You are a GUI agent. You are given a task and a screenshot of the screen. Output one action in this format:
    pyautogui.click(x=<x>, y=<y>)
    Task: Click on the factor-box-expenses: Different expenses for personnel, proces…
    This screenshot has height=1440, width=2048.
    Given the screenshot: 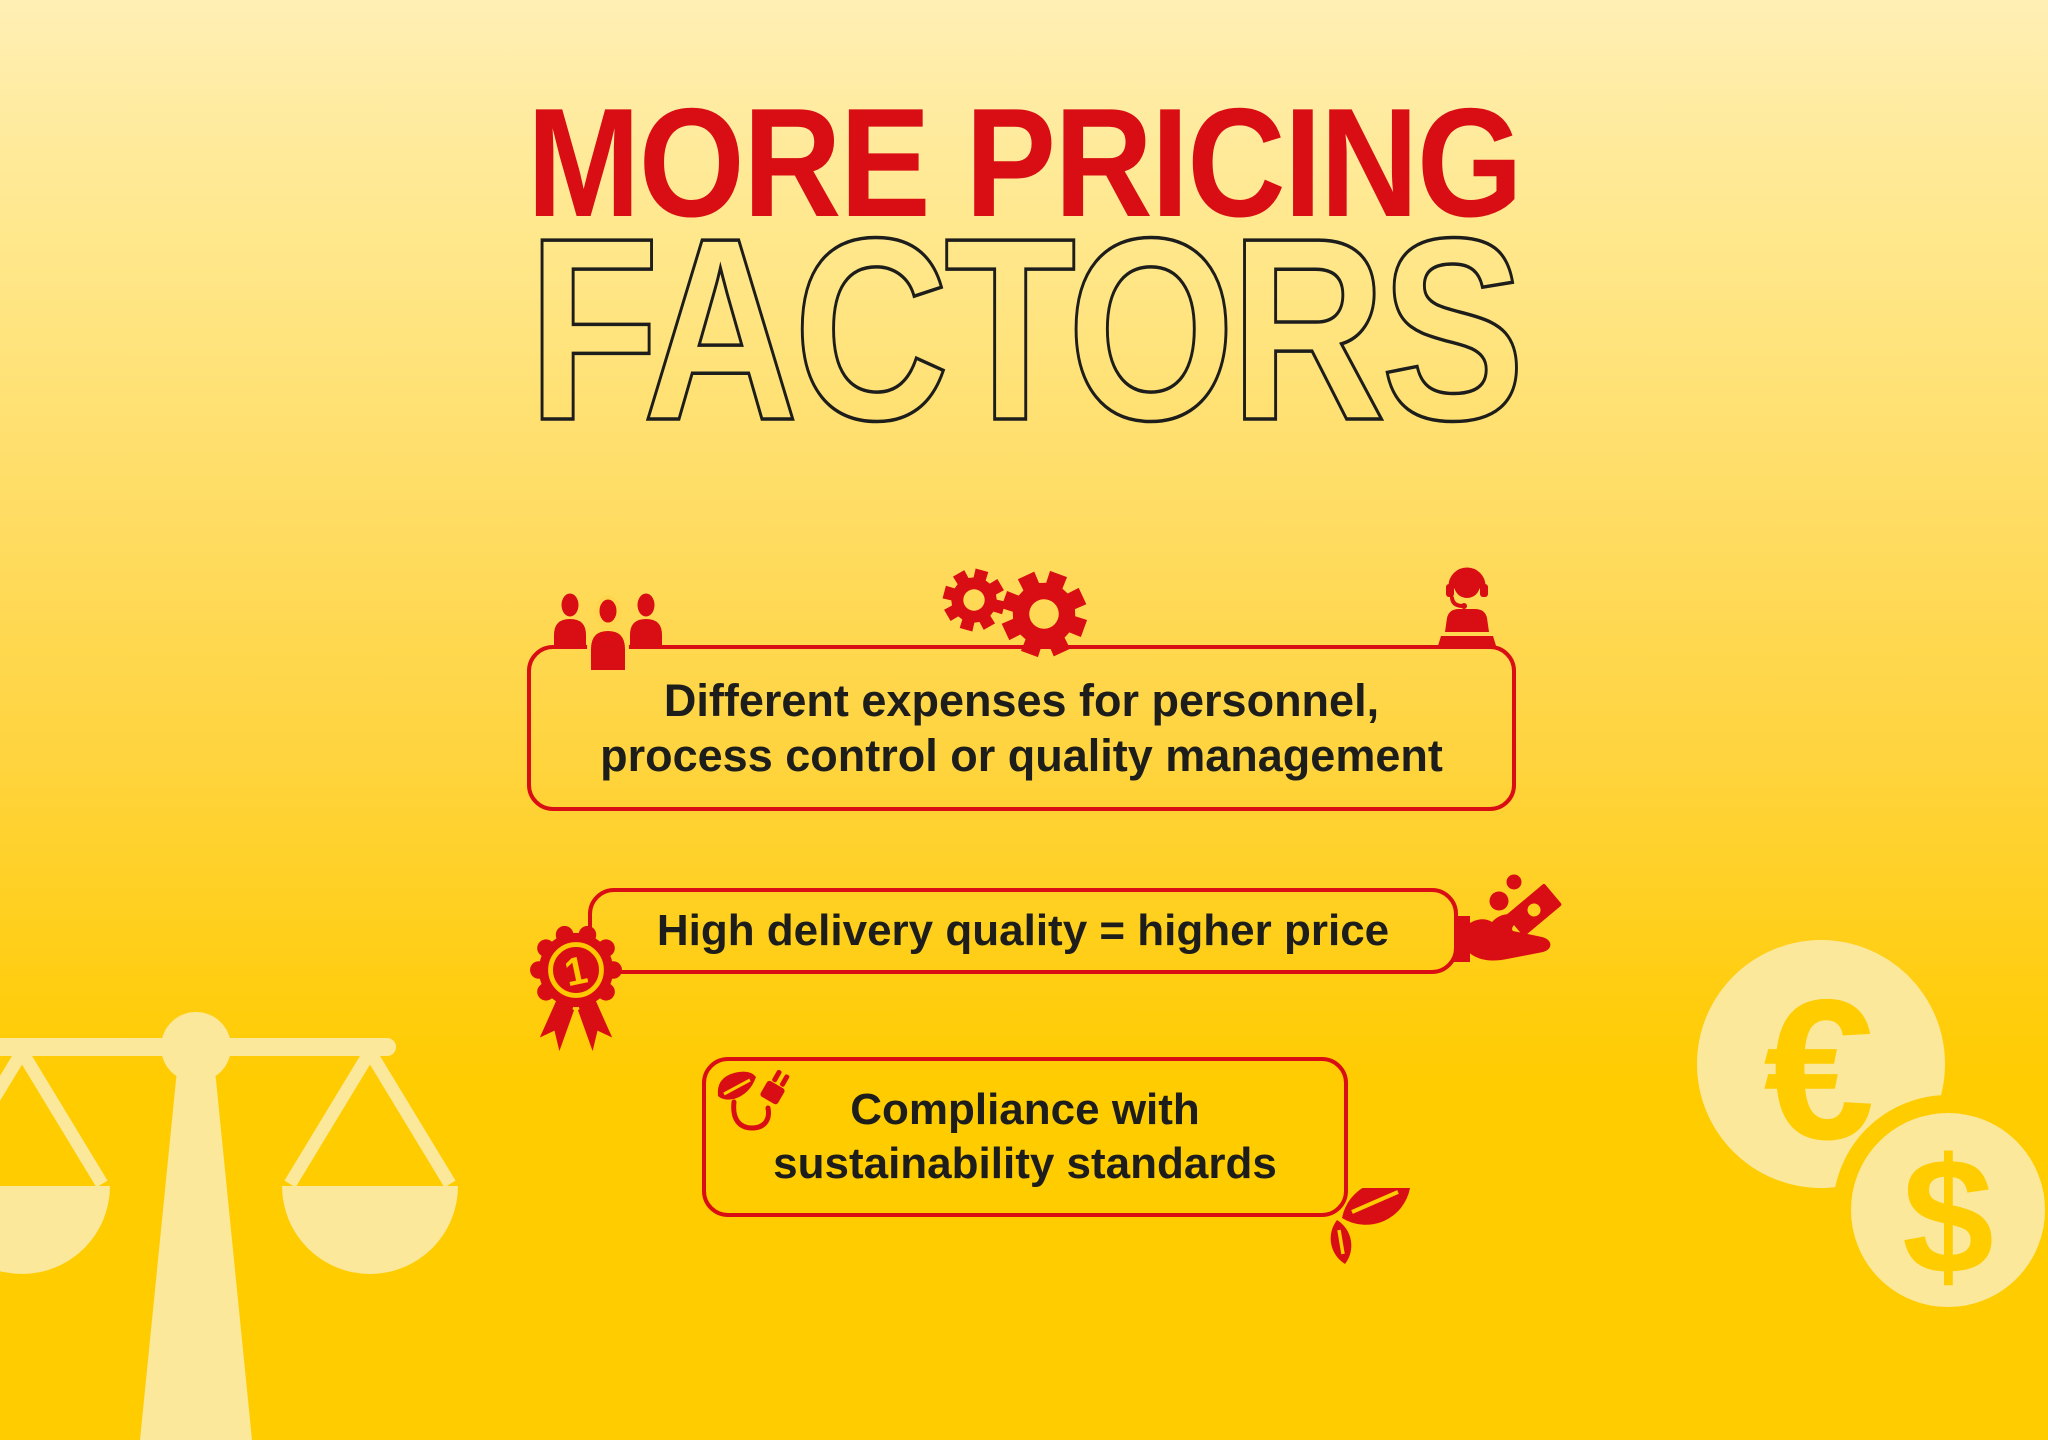 What is the action you would take?
    pyautogui.click(x=1021, y=728)
    